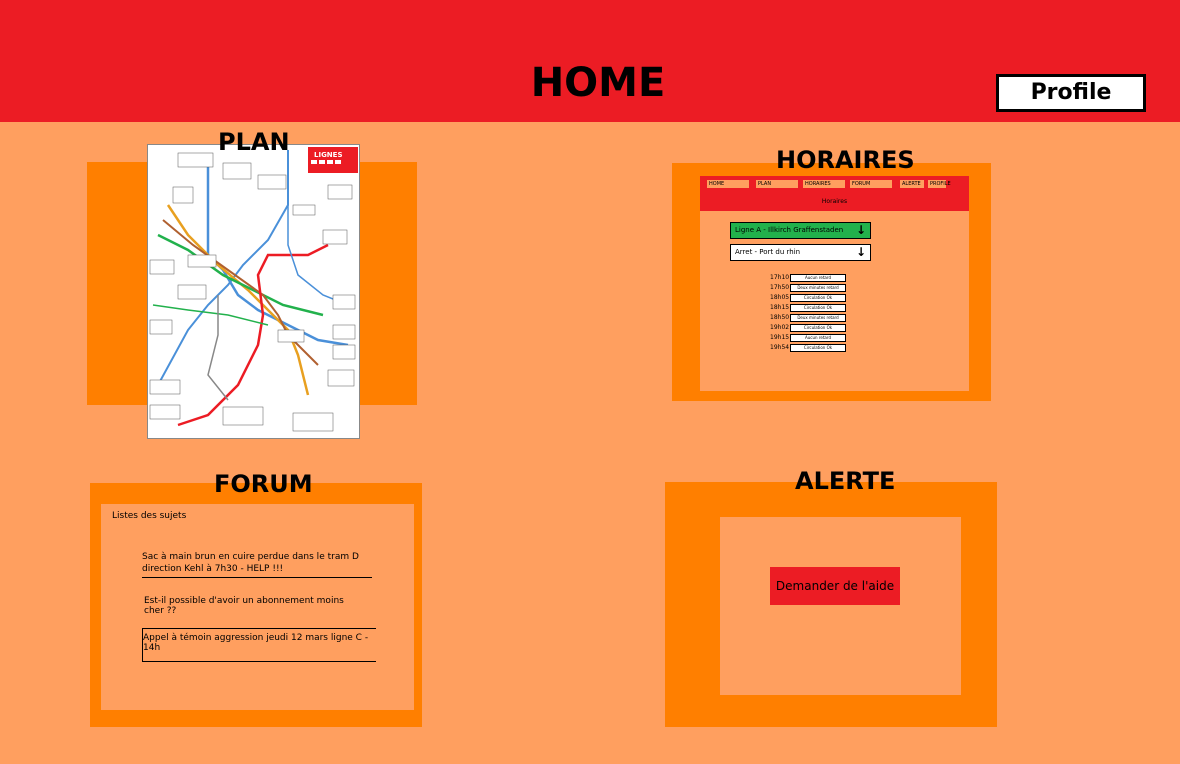 Image resolution: width=1180 pixels, height=764 pixels. I want to click on nav-tab-home: HOME, so click(728, 184).